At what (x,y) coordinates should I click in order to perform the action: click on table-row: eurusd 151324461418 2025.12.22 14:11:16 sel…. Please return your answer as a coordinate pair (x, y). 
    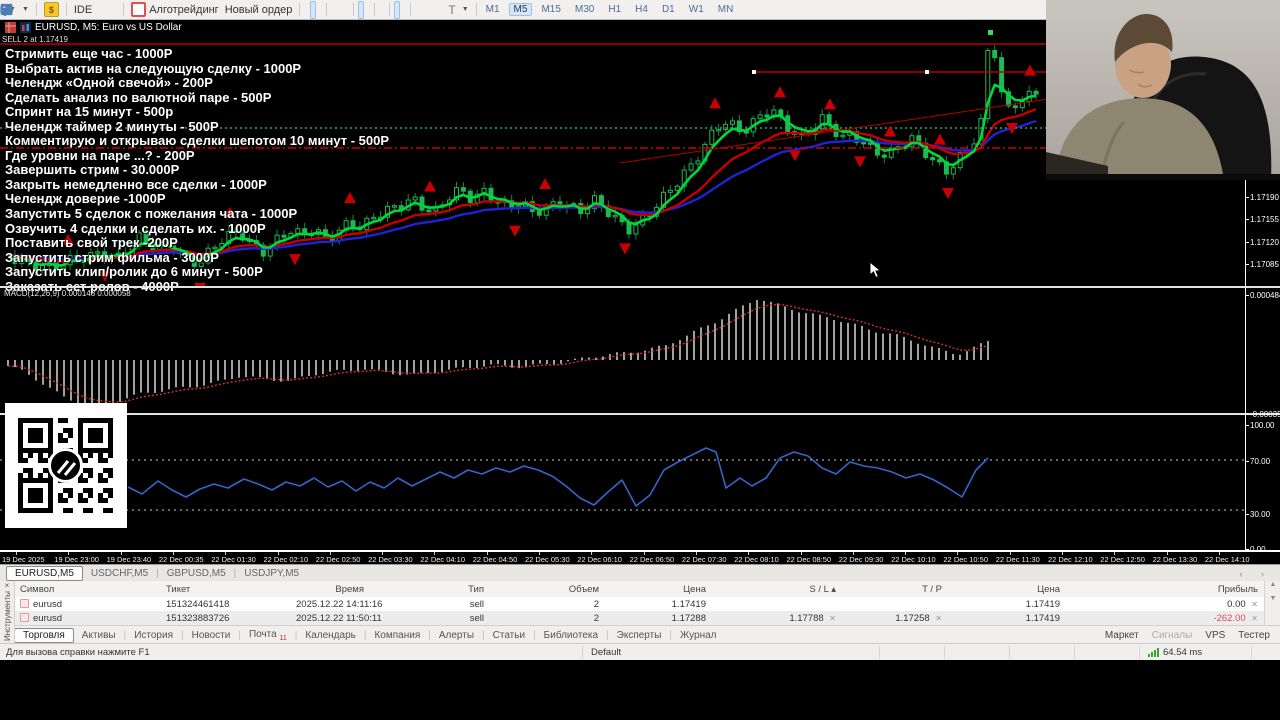
    Looking at the image, I should click on (639, 604).